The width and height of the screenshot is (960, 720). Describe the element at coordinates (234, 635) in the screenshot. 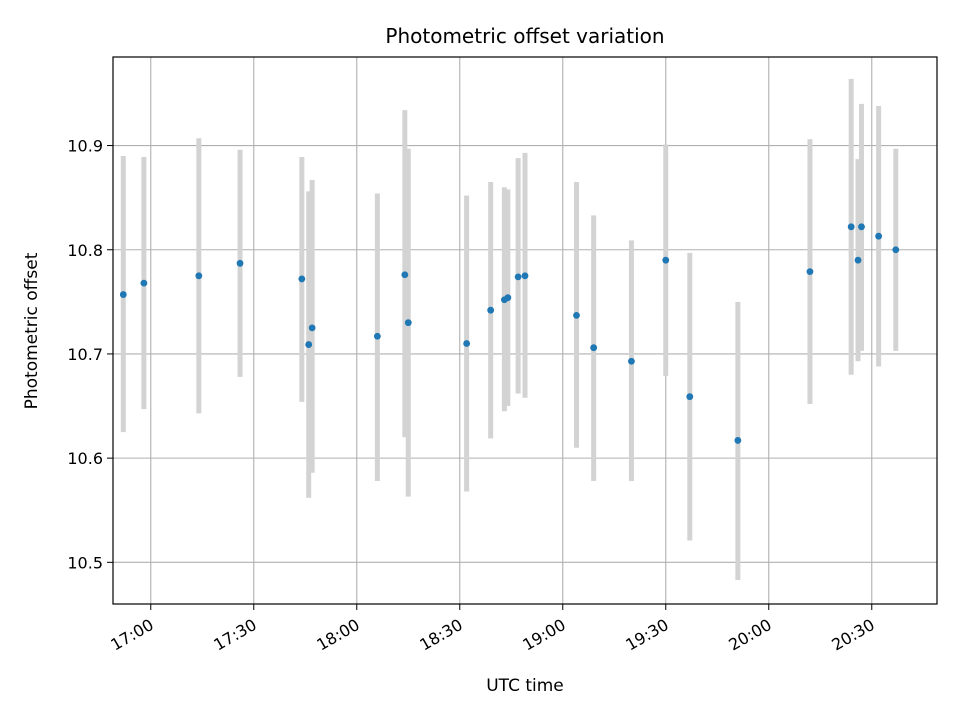

I see `x-tick-label: 17:30` at that location.